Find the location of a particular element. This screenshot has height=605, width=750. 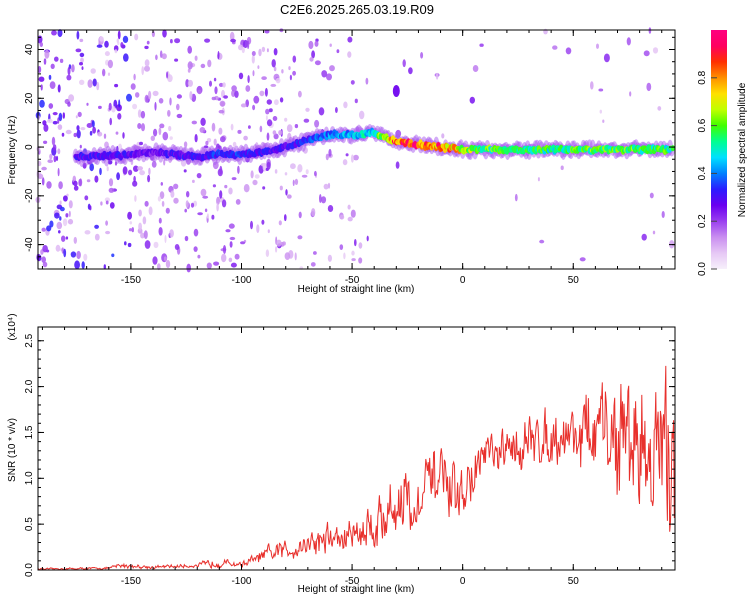

colorbar-tick-label: 0.6 is located at coordinates (702, 125).